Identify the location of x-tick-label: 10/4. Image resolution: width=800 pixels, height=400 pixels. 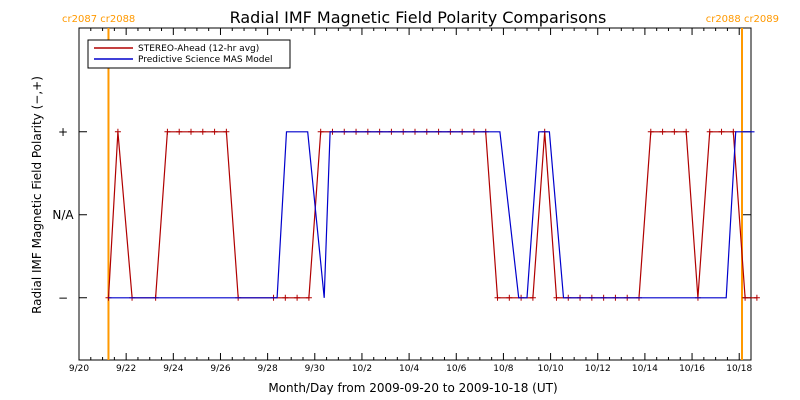
(409, 369).